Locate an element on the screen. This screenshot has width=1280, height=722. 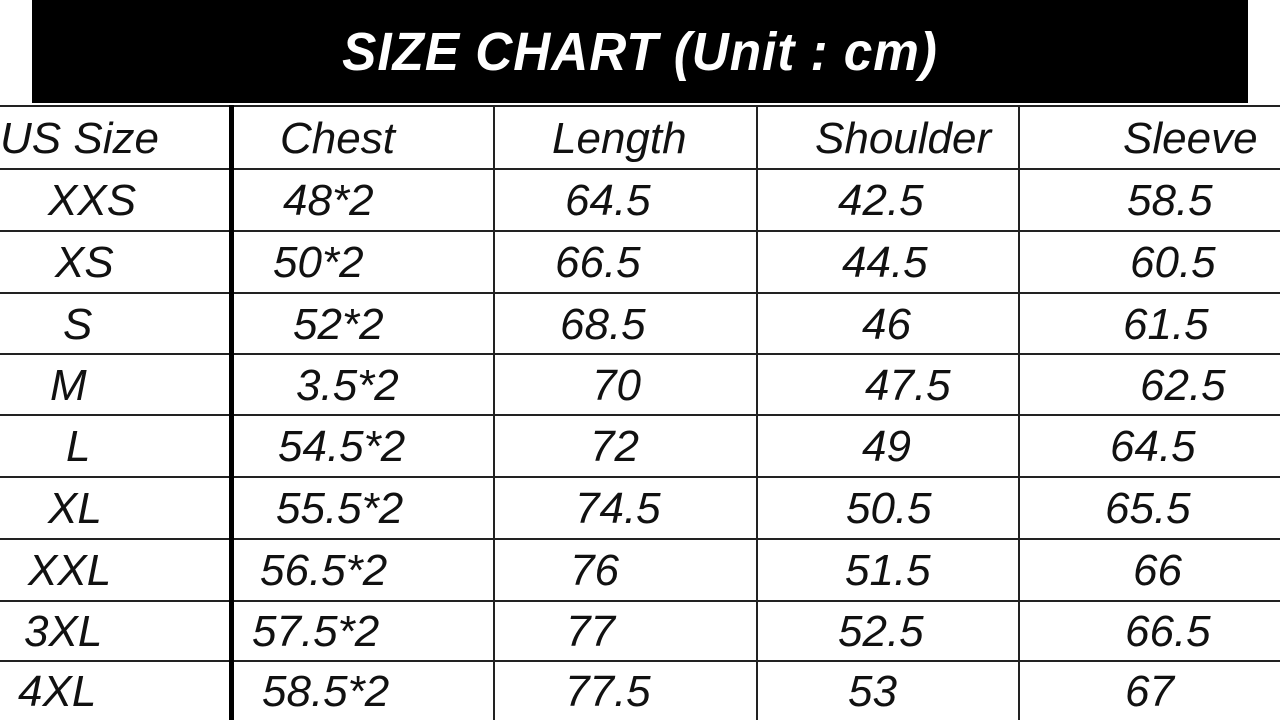
table-row: S 52*2 68.5 46 61.5 is located at coordinates (640, 323).